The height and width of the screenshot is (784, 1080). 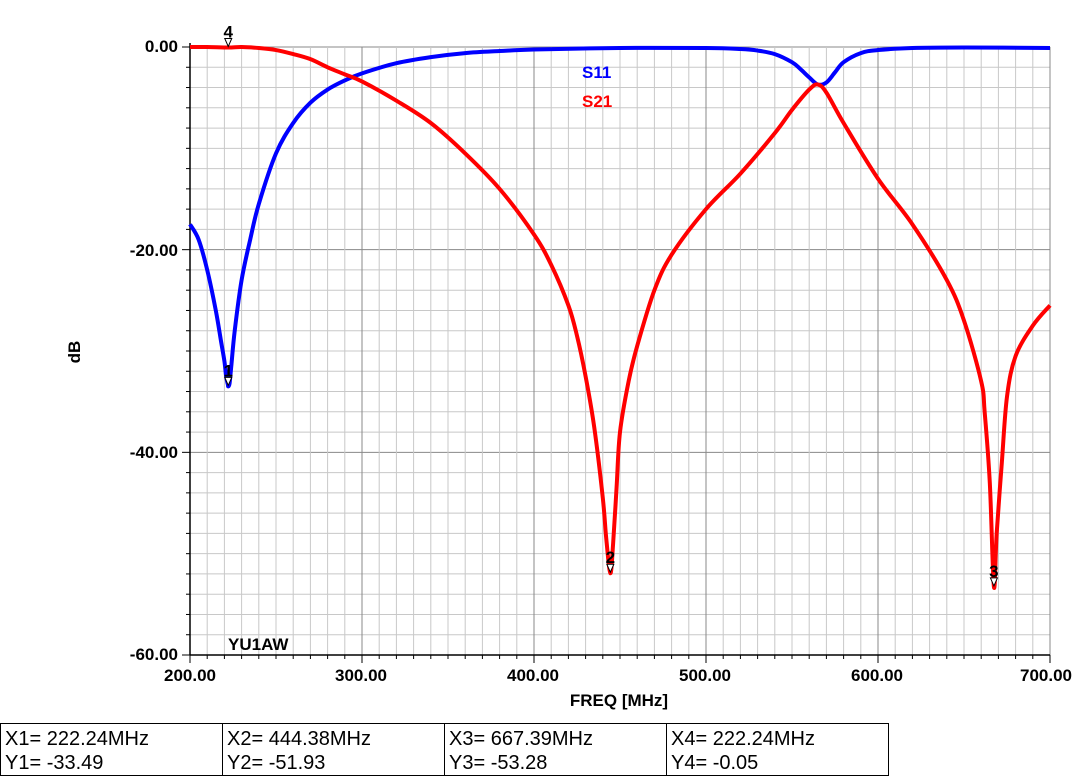 I want to click on y-tick-label: -20.00, so click(x=154, y=250).